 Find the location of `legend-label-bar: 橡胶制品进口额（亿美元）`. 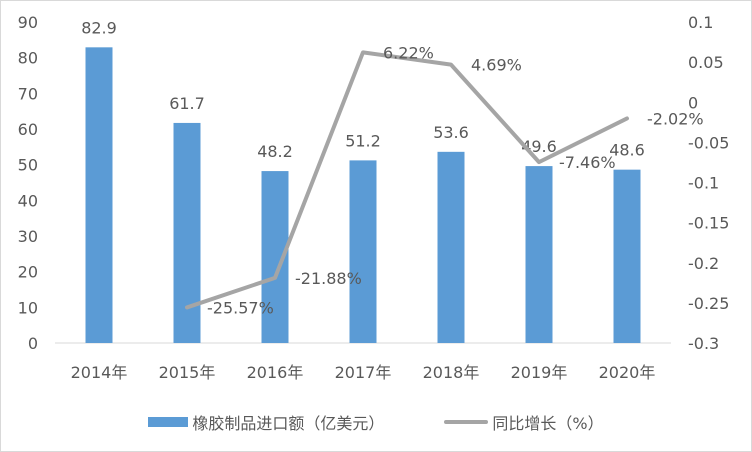

legend-label-bar: 橡胶制品进口额（亿美元） is located at coordinates (288, 423).